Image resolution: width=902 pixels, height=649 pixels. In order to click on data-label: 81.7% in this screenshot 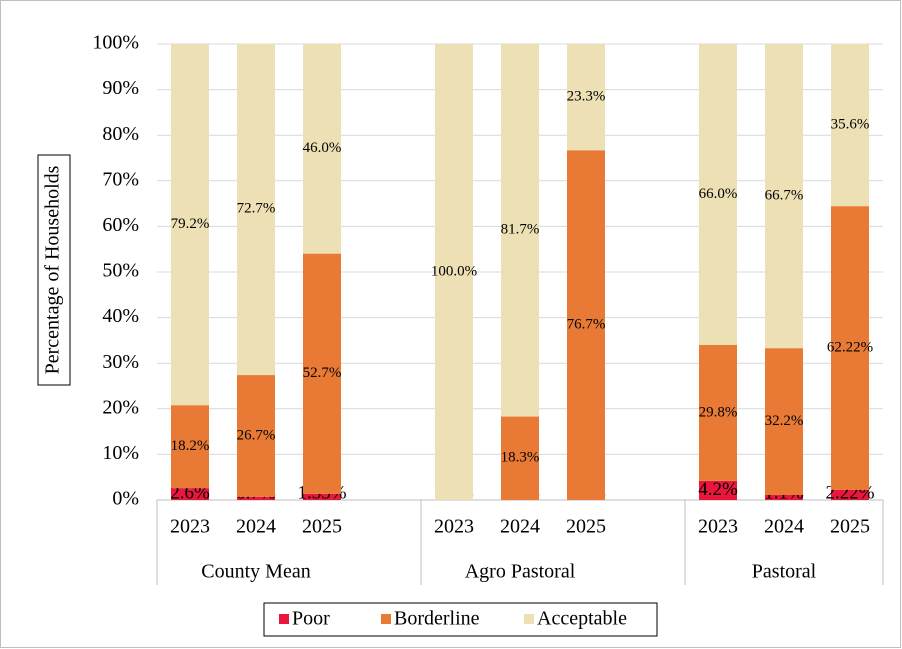, I will do `click(520, 230)`.